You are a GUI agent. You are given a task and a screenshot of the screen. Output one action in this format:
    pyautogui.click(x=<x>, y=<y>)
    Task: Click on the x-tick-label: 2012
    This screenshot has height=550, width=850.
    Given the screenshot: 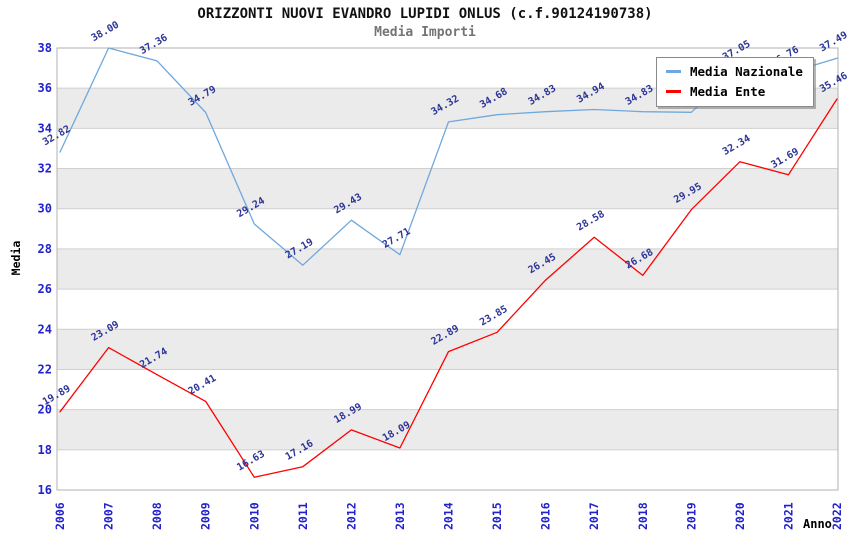 What is the action you would take?
    pyautogui.click(x=351, y=516)
    